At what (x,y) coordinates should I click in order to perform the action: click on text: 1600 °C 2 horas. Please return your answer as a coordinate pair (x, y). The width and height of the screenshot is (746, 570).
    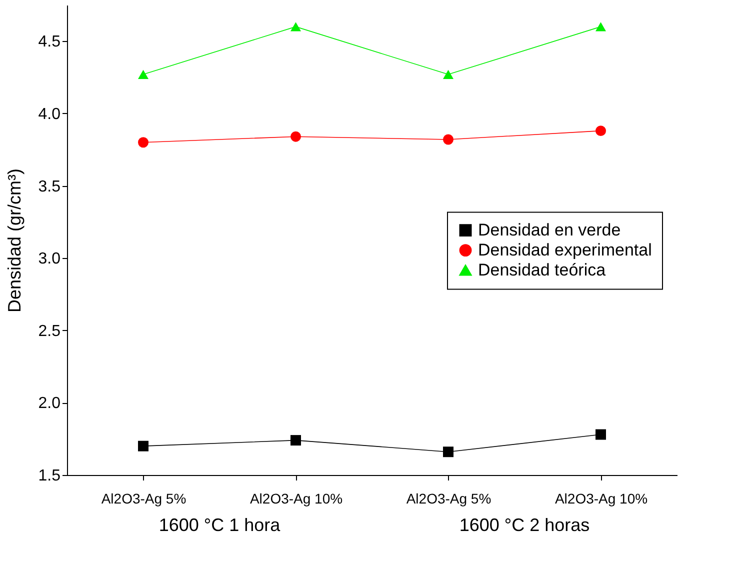
    Looking at the image, I should click on (524, 525).